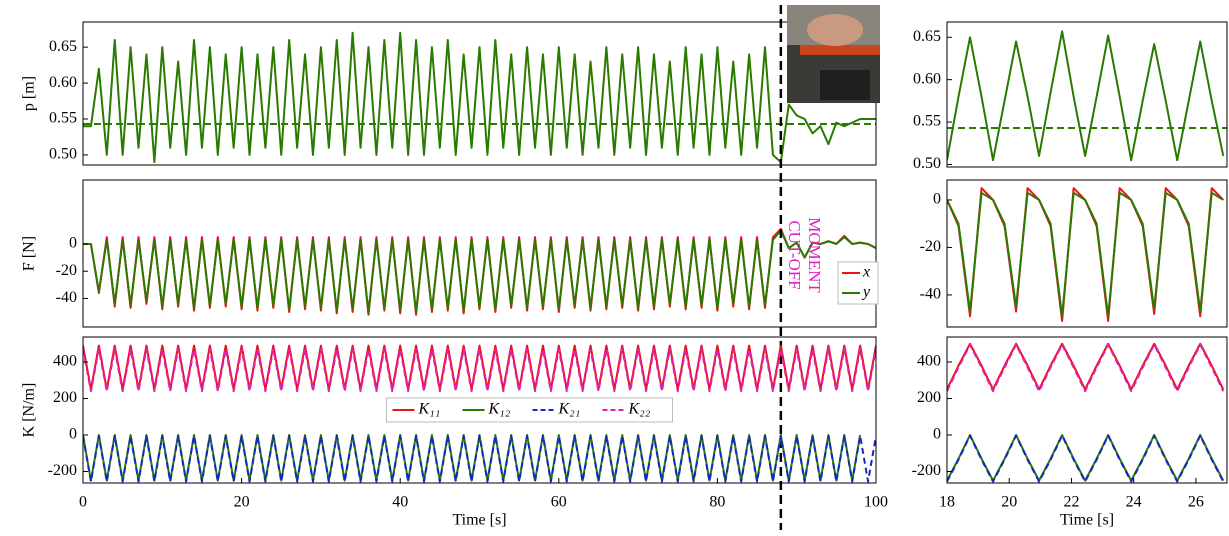  Describe the element at coordinates (947, 502) in the screenshot. I see `x-tick-label: 18` at that location.